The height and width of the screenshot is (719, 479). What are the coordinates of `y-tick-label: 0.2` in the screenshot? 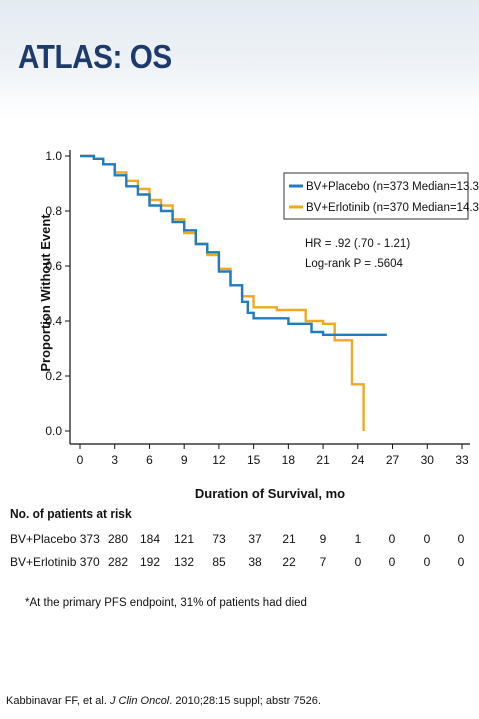 It's located at (53, 376).